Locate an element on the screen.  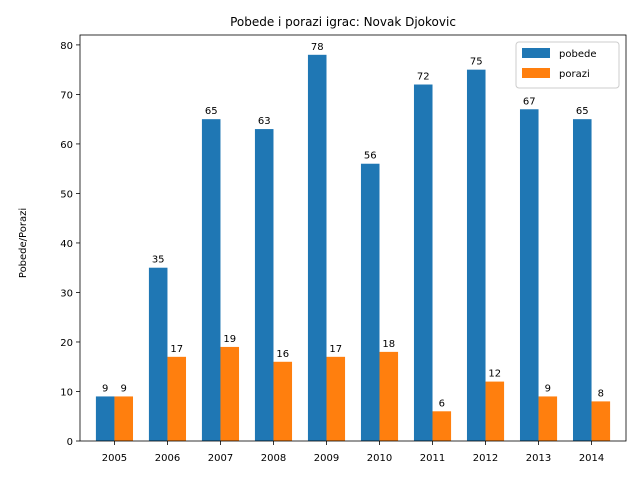
bar-label-porazi-2012: 12 is located at coordinates (494, 374).